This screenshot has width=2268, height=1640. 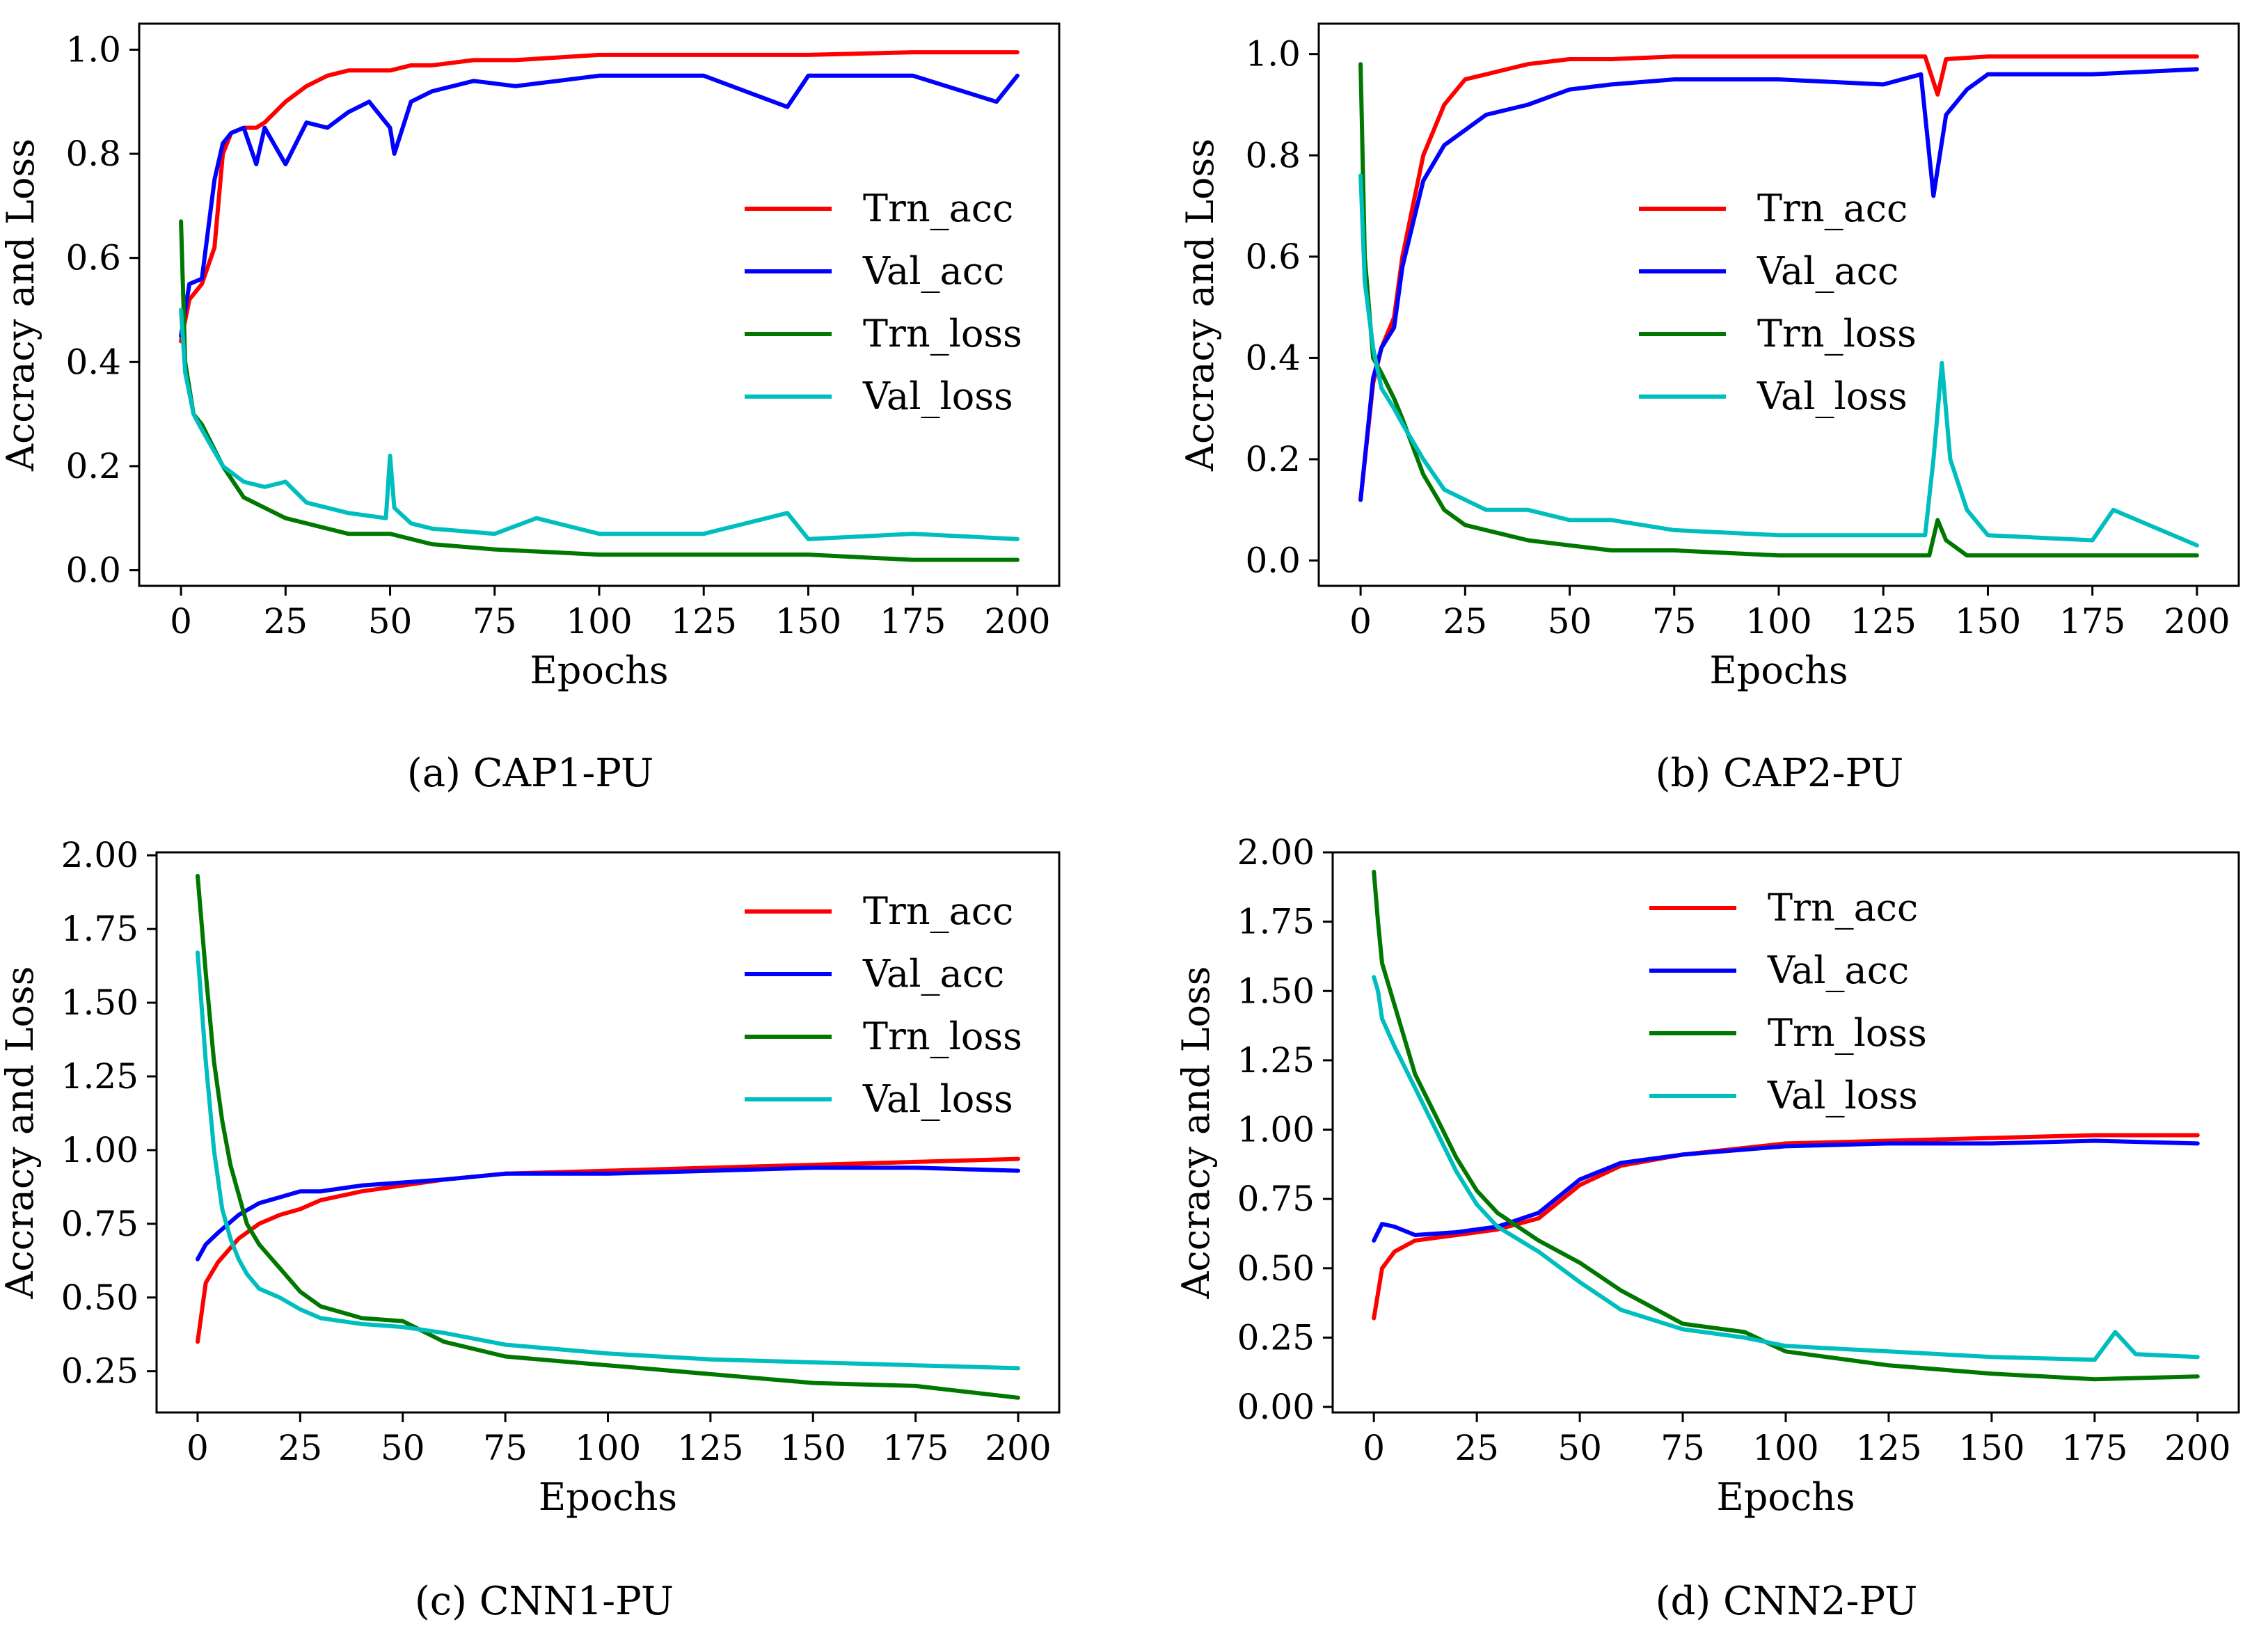 I want to click on chart-caption: (d) CNN2-PU, so click(x=1787, y=1601).